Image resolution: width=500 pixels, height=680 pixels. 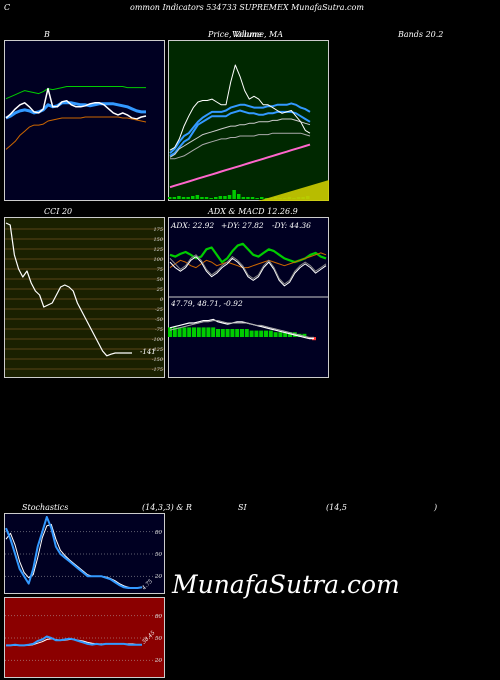 I want to click on bollinger-chart, so click(x=84, y=120).